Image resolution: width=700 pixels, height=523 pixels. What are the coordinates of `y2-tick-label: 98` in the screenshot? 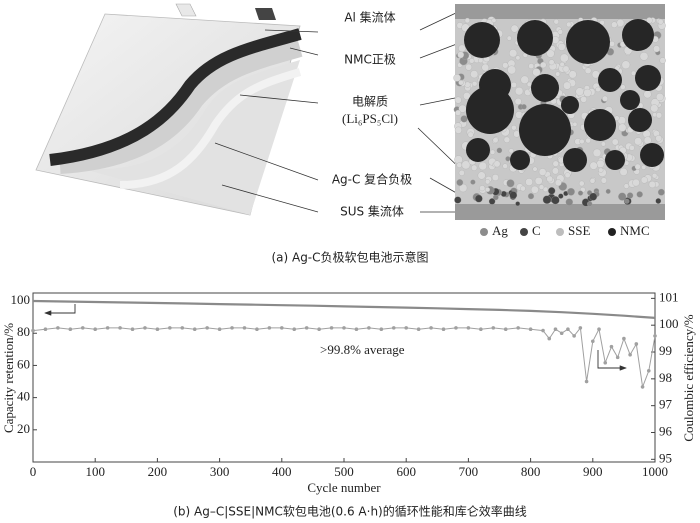 It's located at (665, 377).